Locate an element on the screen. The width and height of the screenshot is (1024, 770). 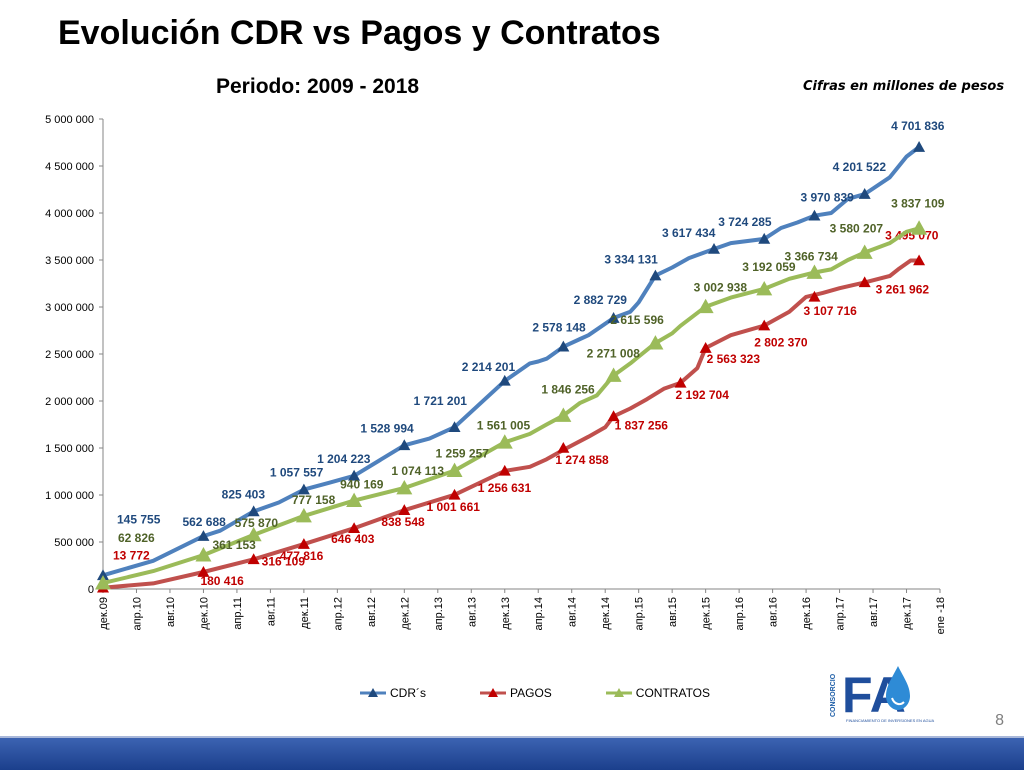
data-label-contratos: 3 366 734 is located at coordinates (811, 257).